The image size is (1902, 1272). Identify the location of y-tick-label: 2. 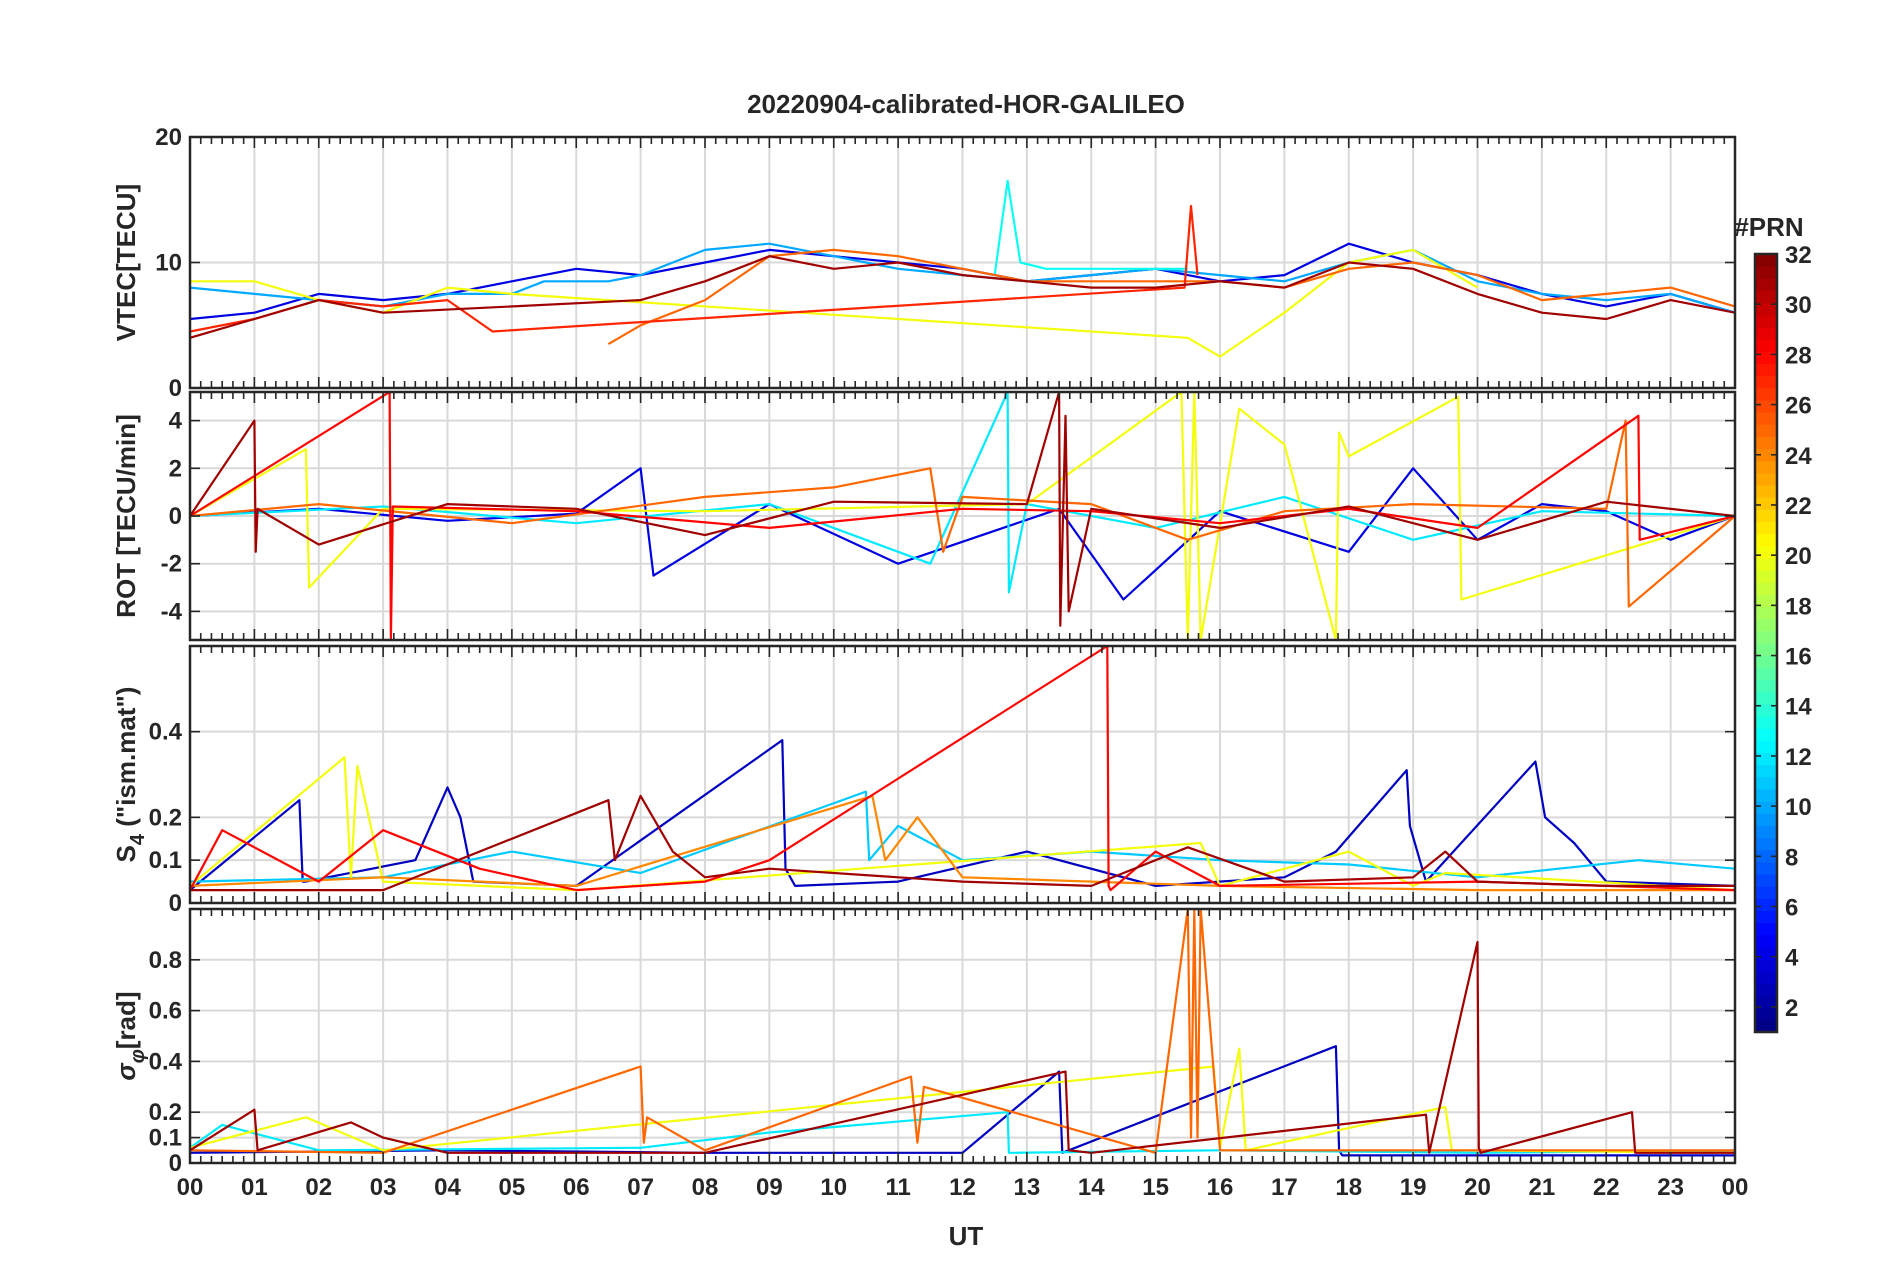
(175, 468).